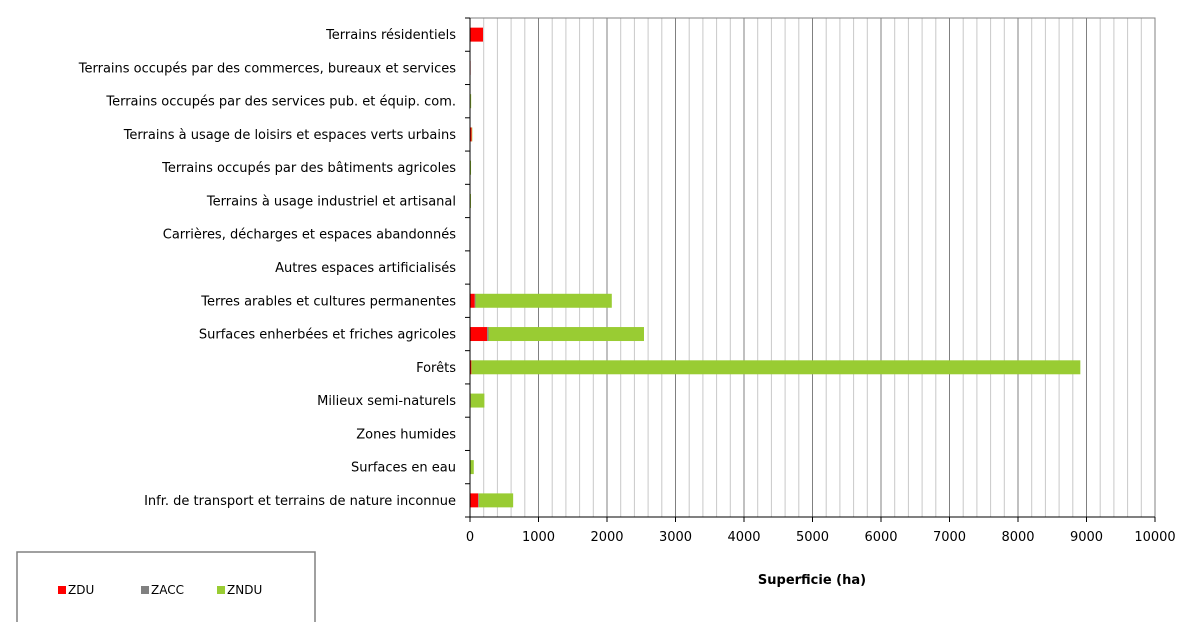  Describe the element at coordinates (331, 201) in the screenshot. I see `category-label: Terrains à usage industriel et artisanal` at that location.